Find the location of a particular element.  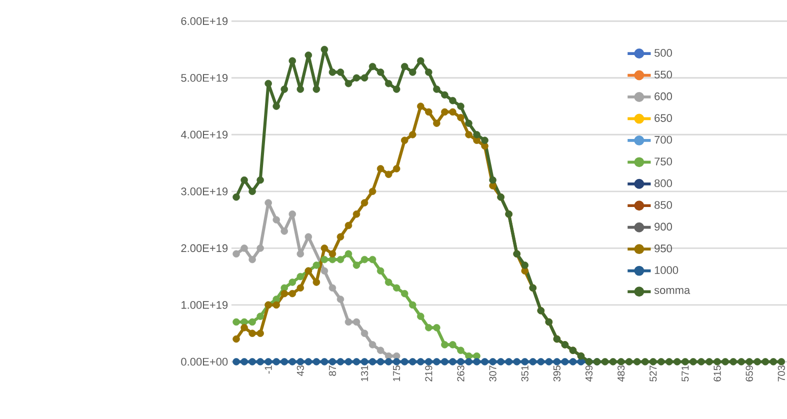

x-tick-label: 43 is located at coordinates (300, 370).